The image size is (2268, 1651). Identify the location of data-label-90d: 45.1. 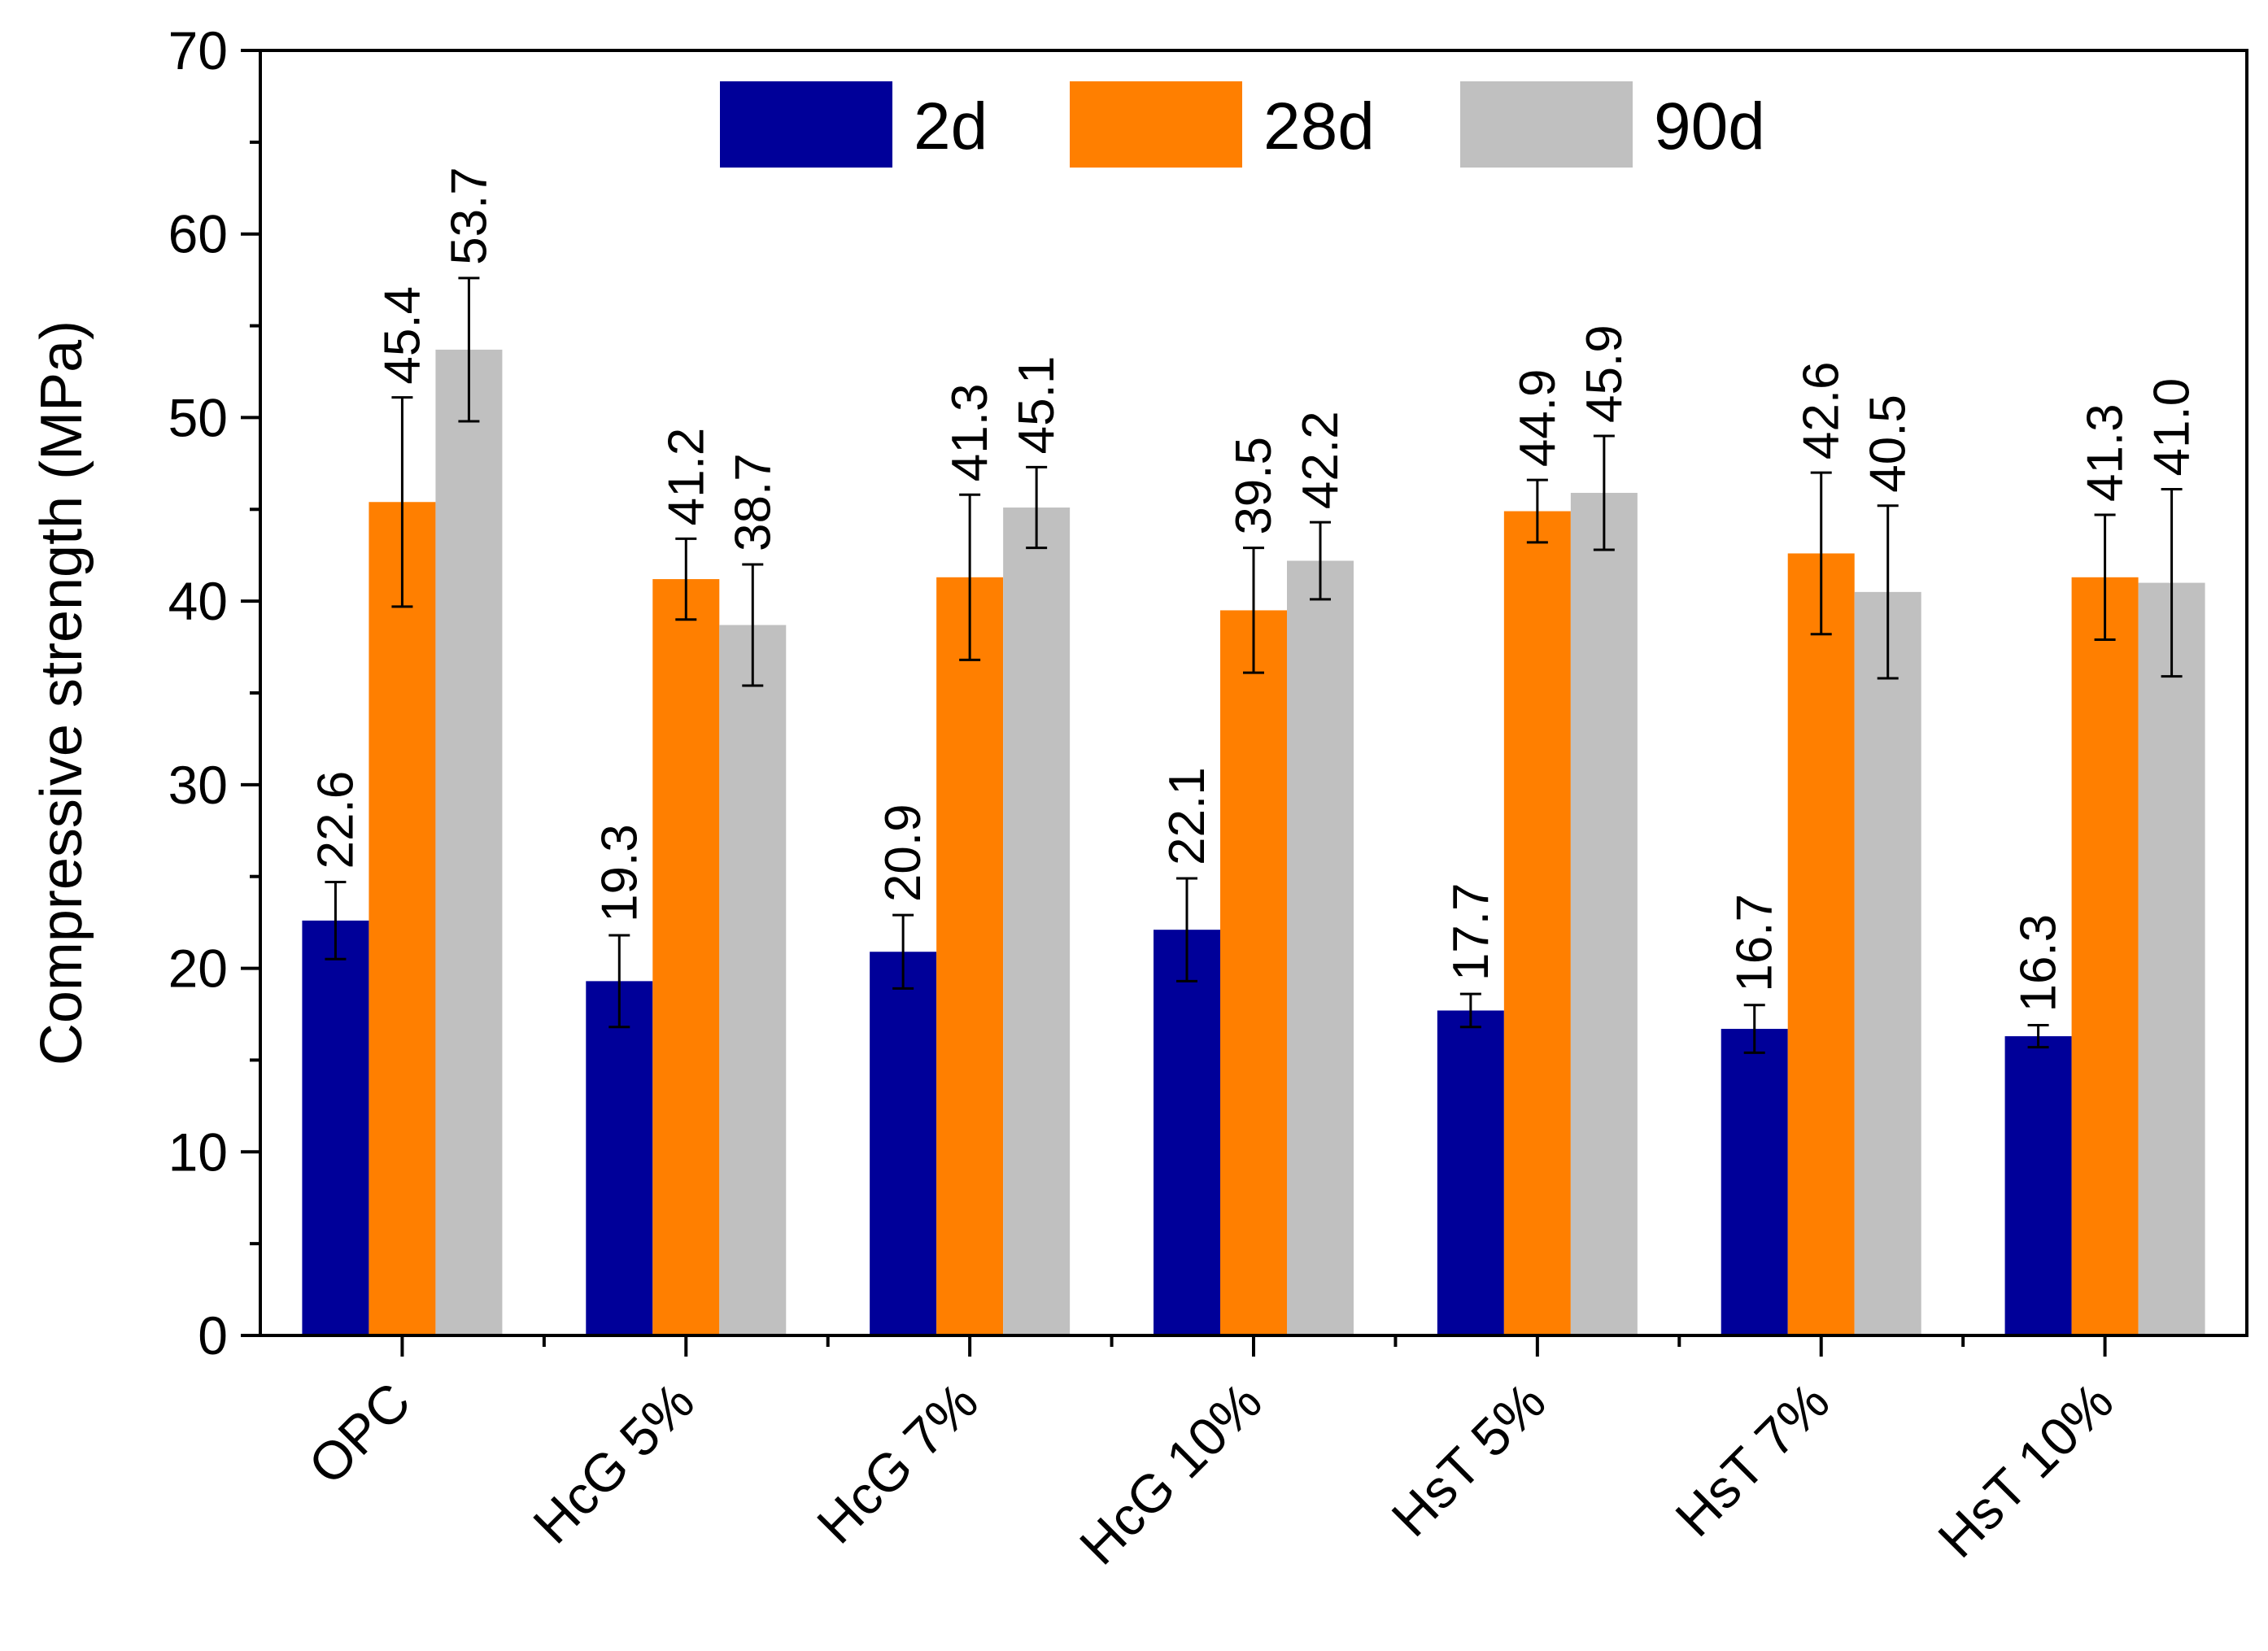
(1037, 405).